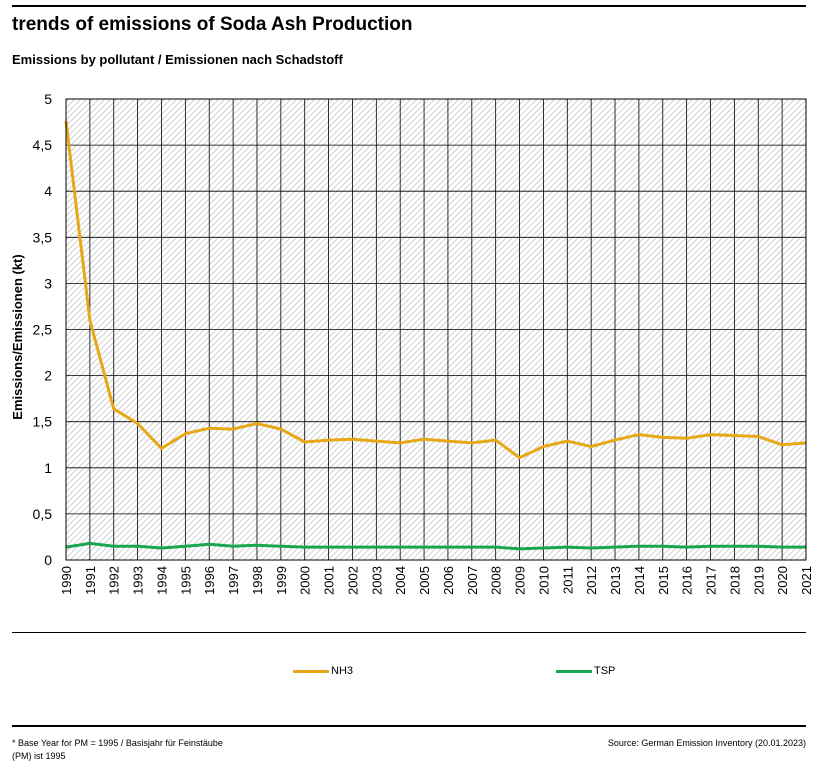 This screenshot has height=768, width=818. What do you see at coordinates (342, 671) in the screenshot?
I see `legend-label-nh3: NH3` at bounding box center [342, 671].